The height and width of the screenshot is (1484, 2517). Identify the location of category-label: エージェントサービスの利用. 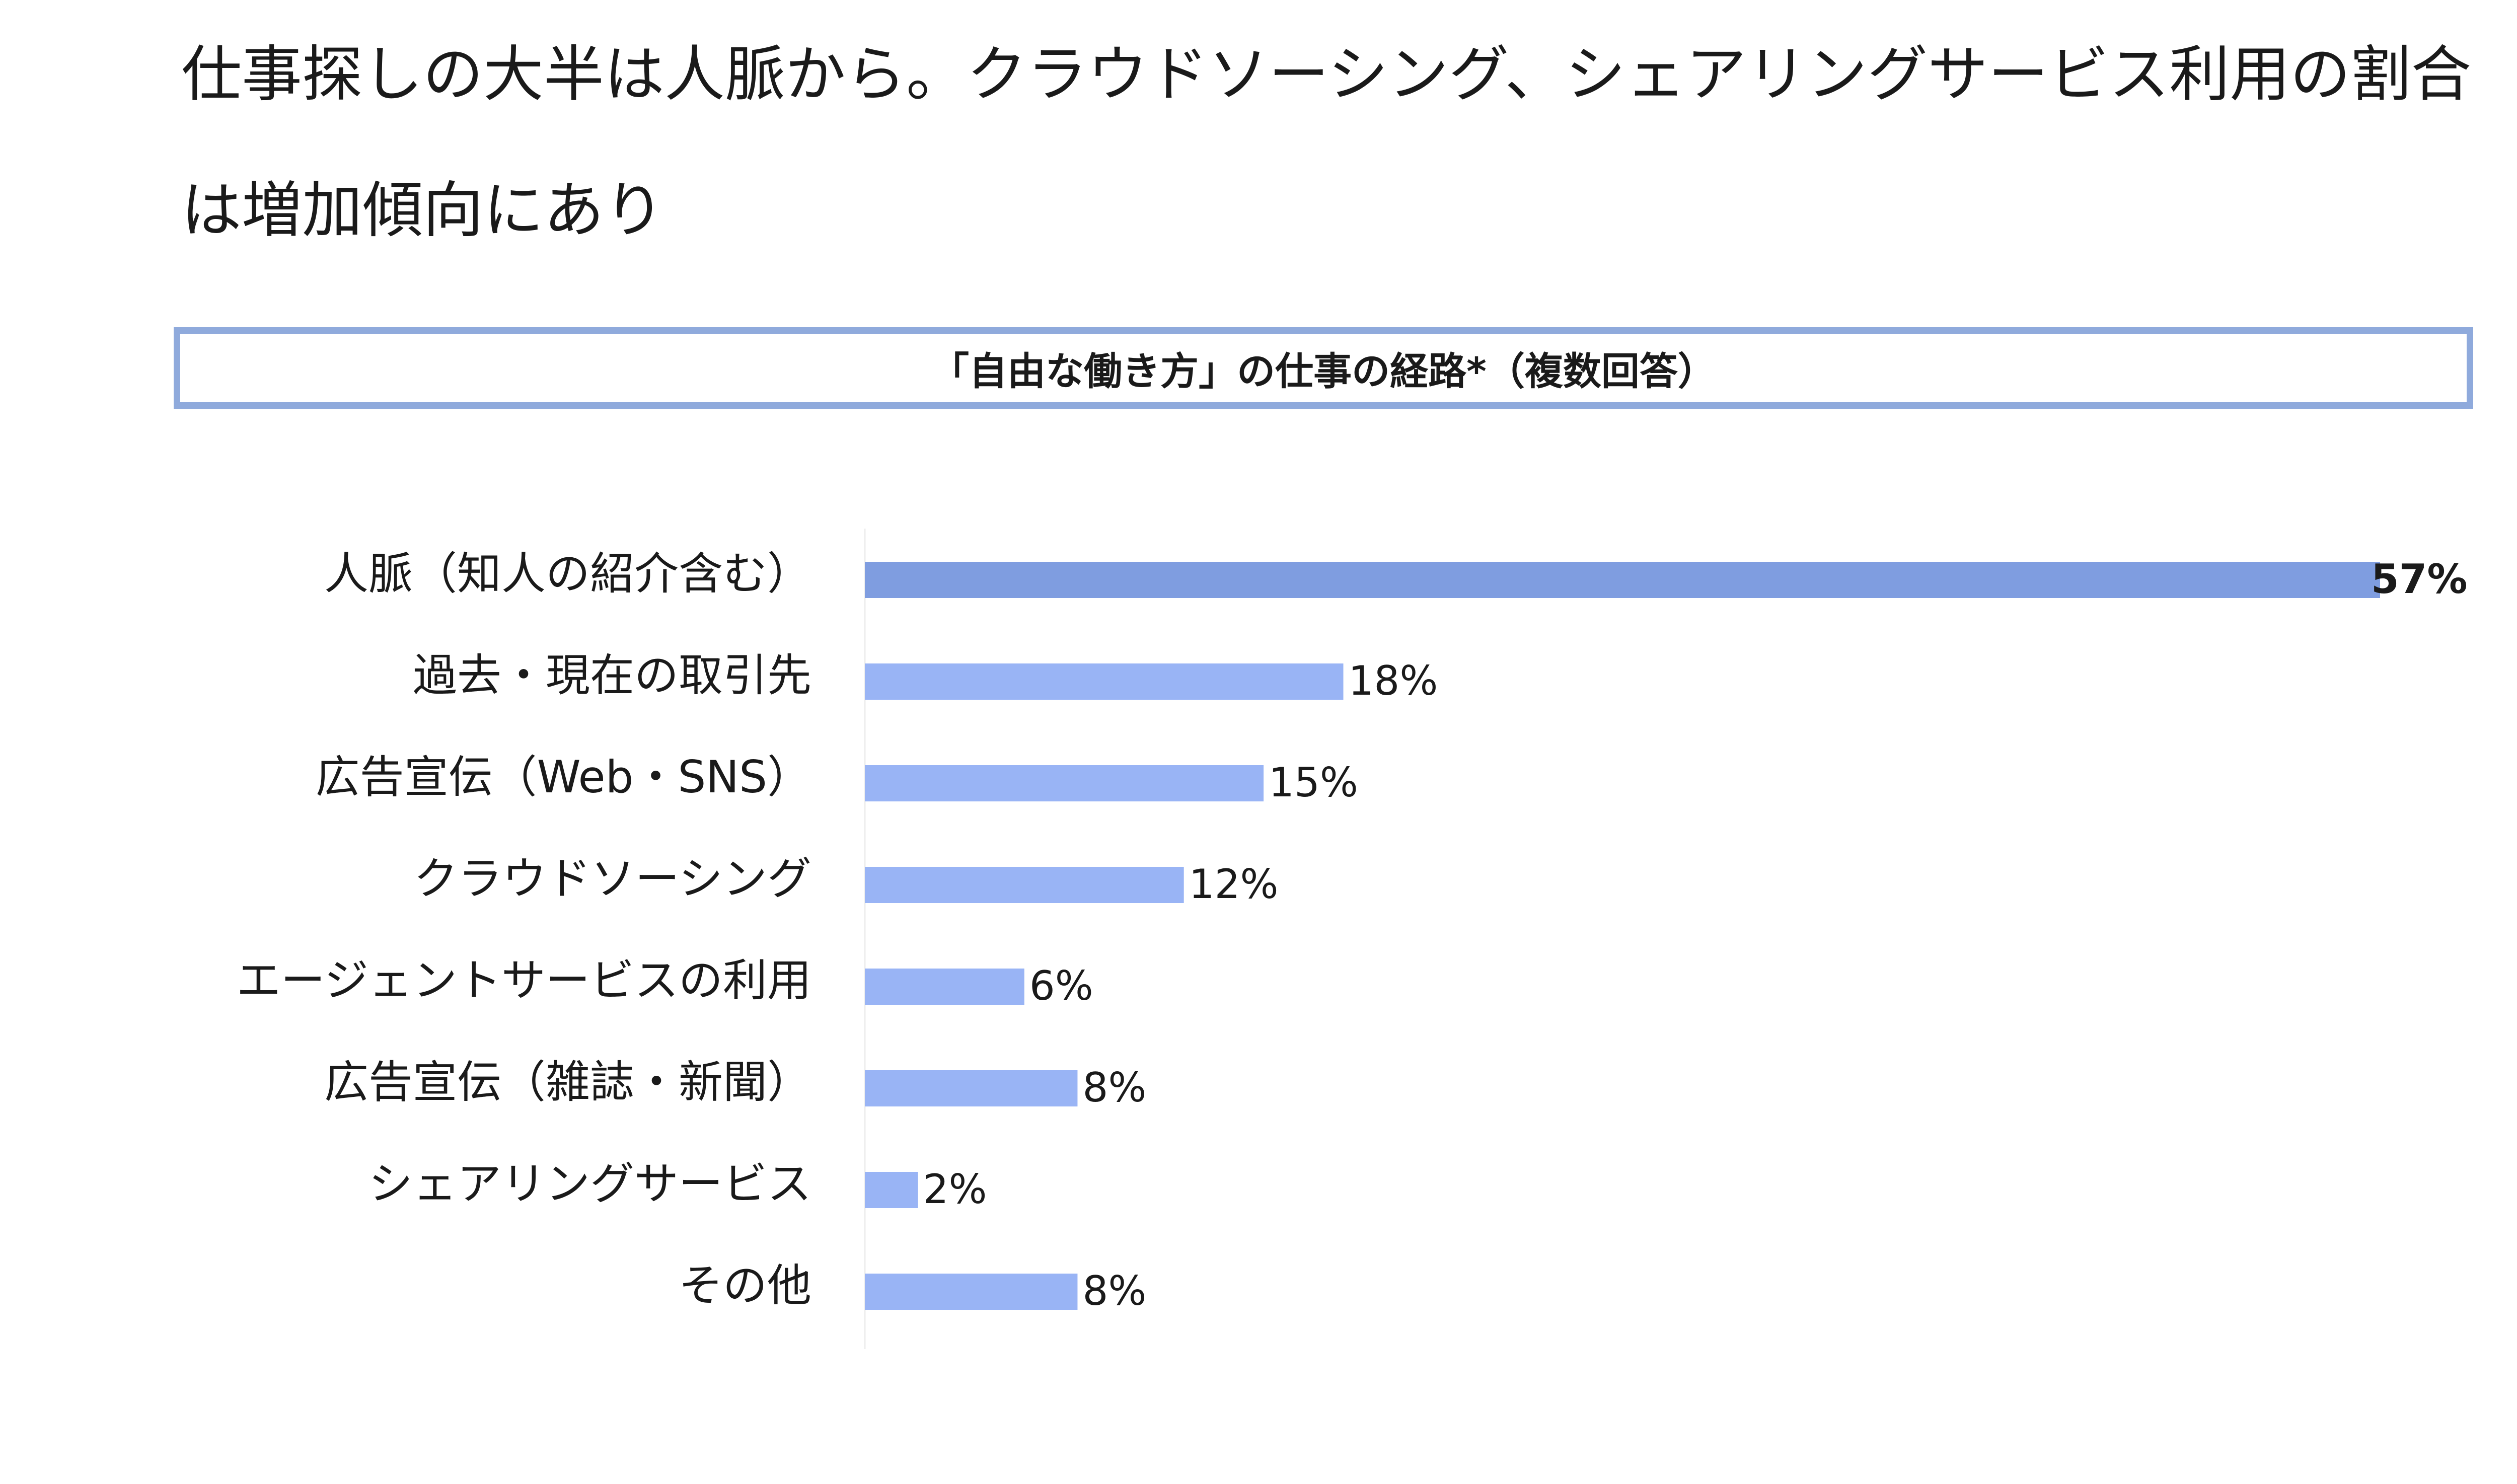
(524, 980).